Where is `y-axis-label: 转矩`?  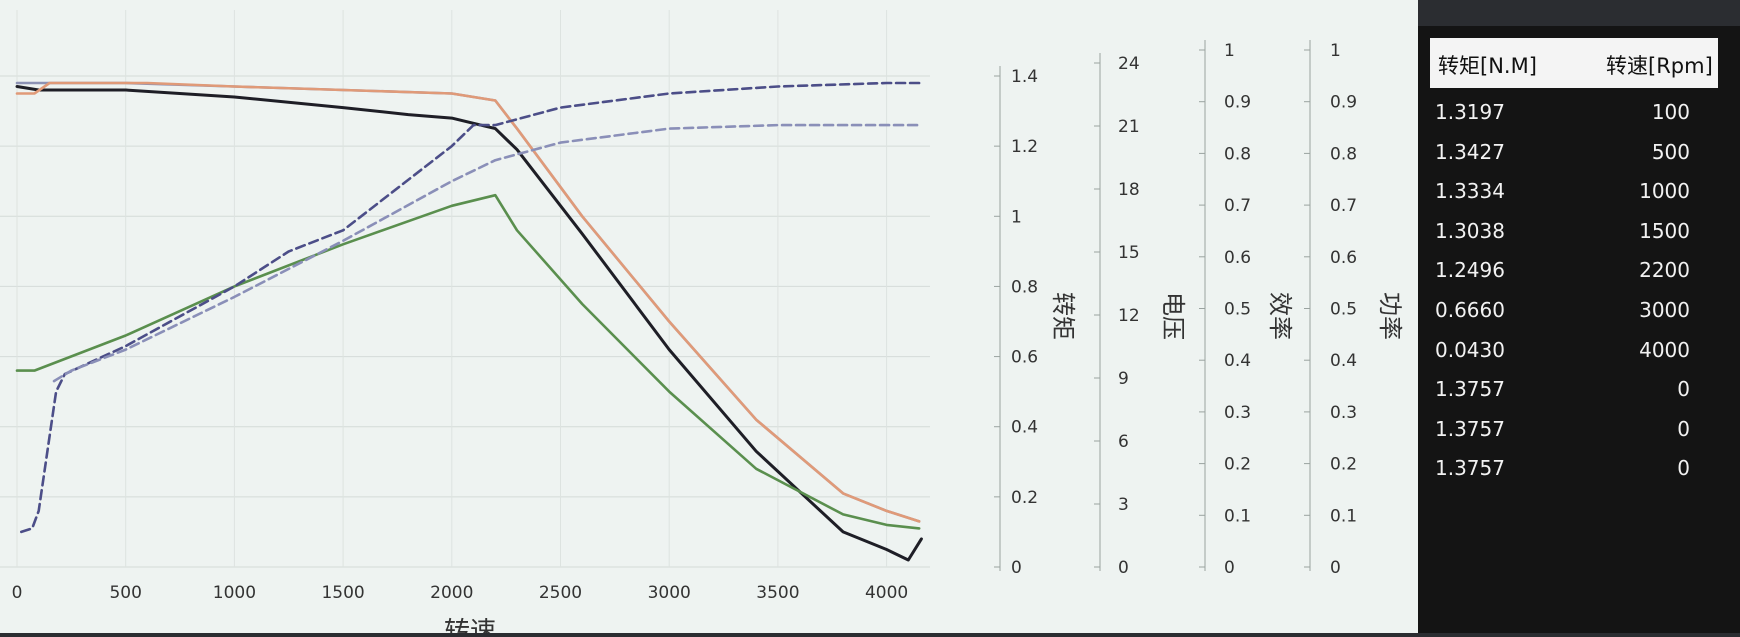 y-axis-label: 转矩 is located at coordinates (1063, 316).